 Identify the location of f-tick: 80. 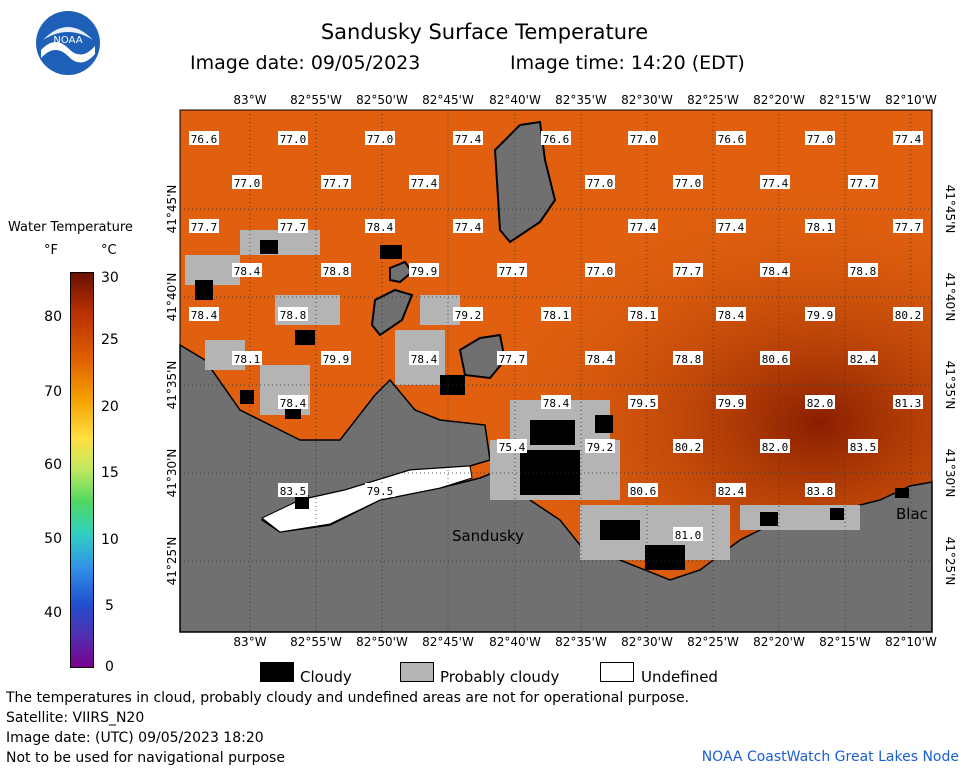
(53, 317).